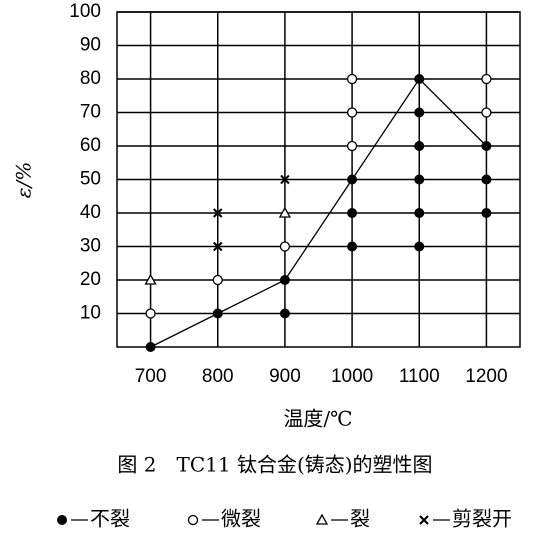  I want to click on y-tick-label: 60, so click(90, 145).